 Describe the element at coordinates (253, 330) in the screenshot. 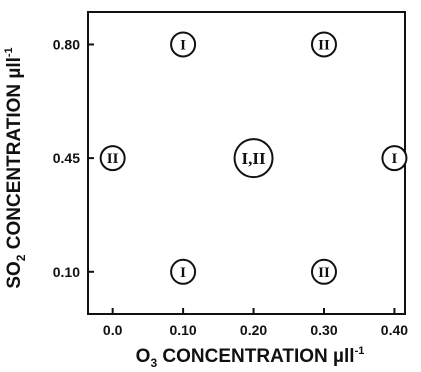

I see `x-tick-label: 0.20` at that location.